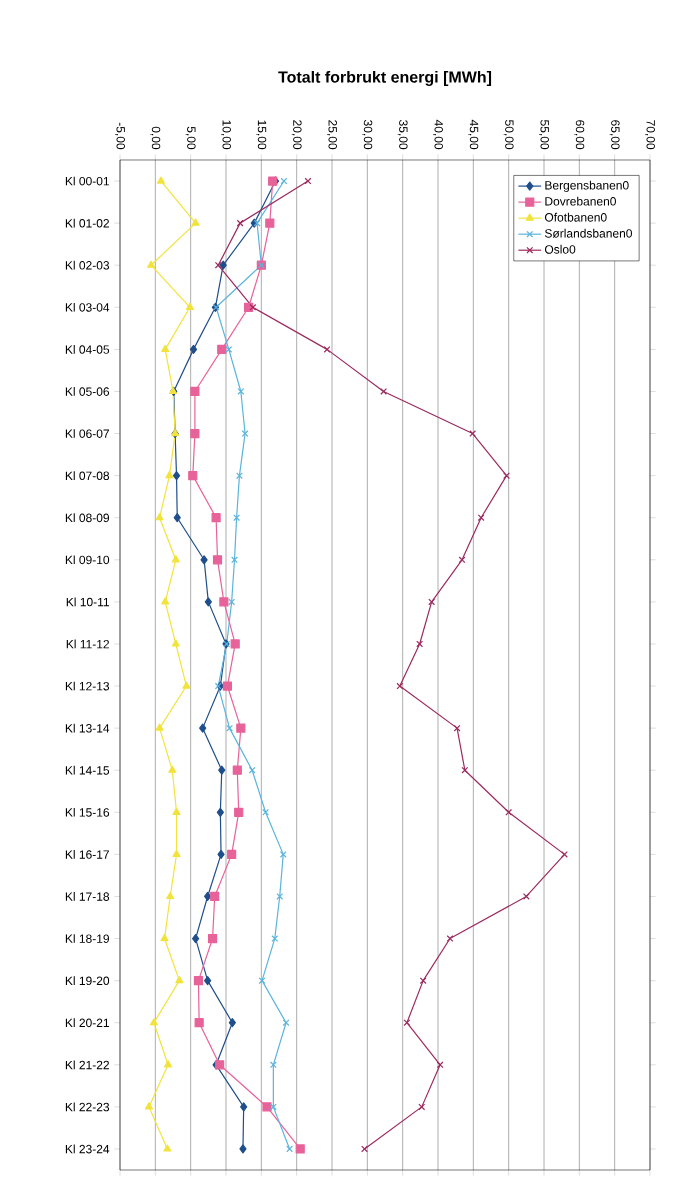  I want to click on x-tick-label: 5,00, so click(190, 138).